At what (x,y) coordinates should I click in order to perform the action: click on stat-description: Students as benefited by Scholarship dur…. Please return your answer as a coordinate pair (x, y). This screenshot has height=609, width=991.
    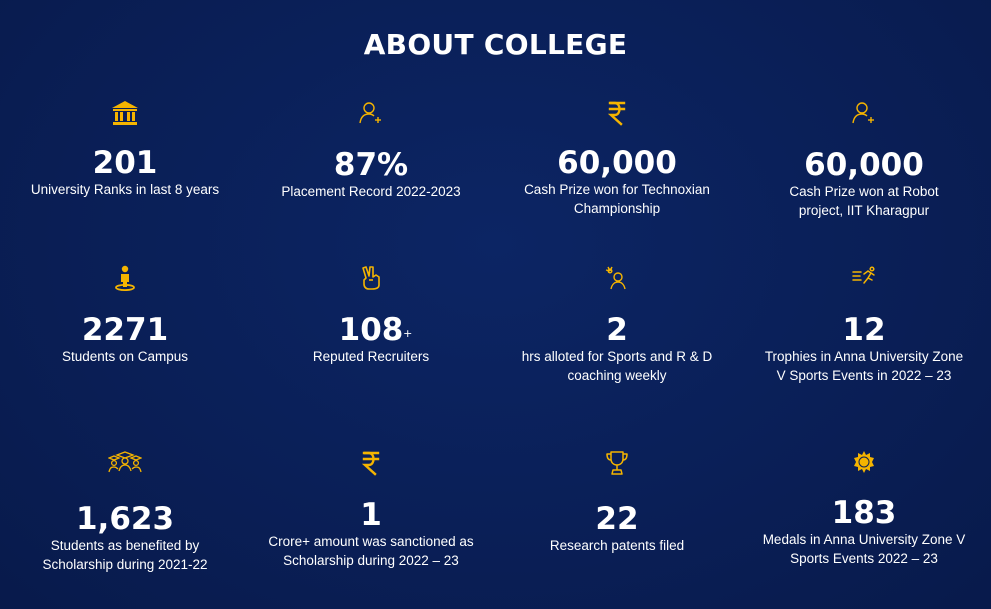
    Looking at the image, I should click on (125, 555).